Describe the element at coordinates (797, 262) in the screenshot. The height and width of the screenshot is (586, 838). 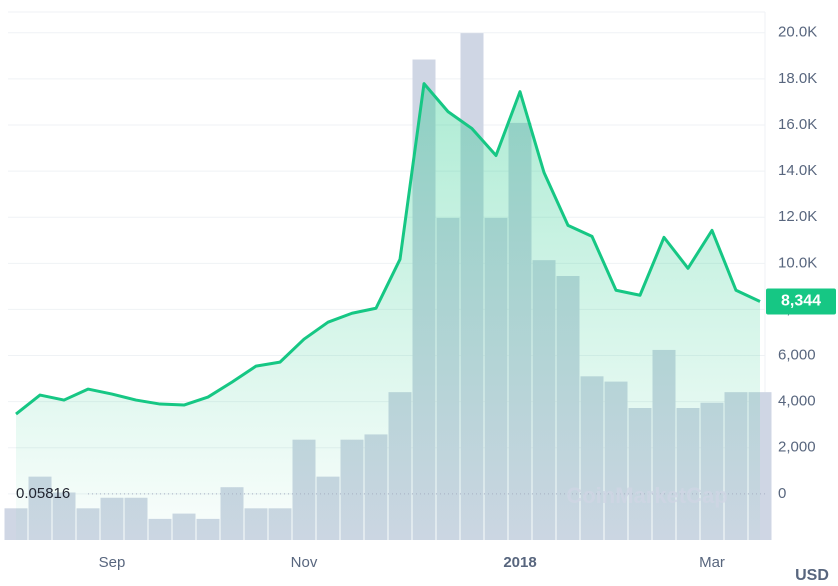
I see `y-tick-label: 10.0K` at that location.